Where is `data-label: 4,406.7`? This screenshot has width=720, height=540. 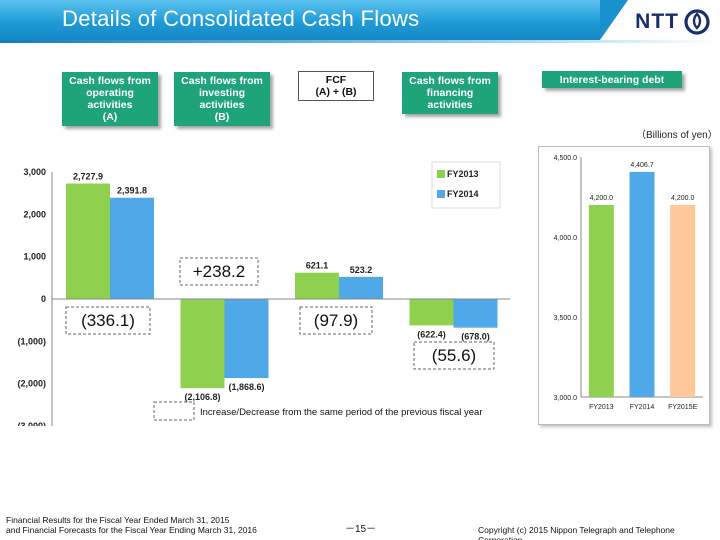 data-label: 4,406.7 is located at coordinates (641, 165).